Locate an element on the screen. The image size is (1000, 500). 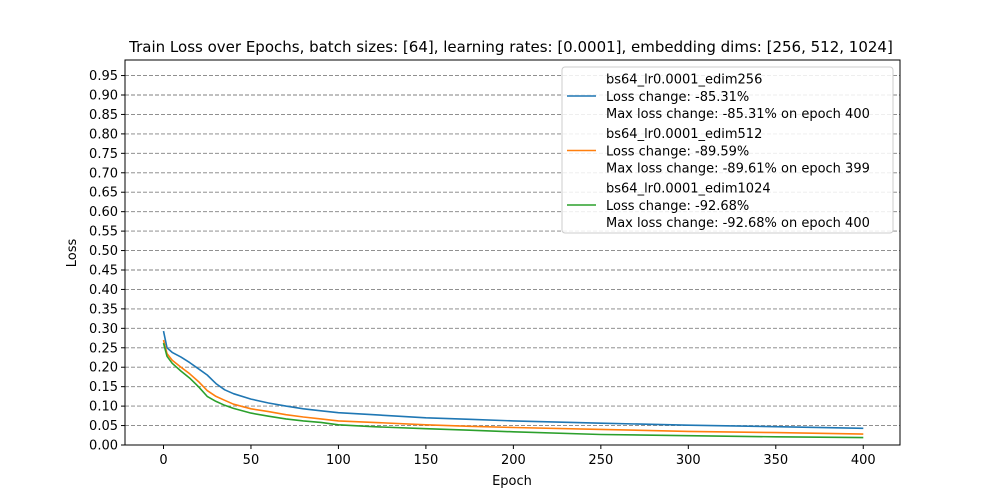
legend-text: bs64_lr0.0001_edim512 is located at coordinates (684, 134).